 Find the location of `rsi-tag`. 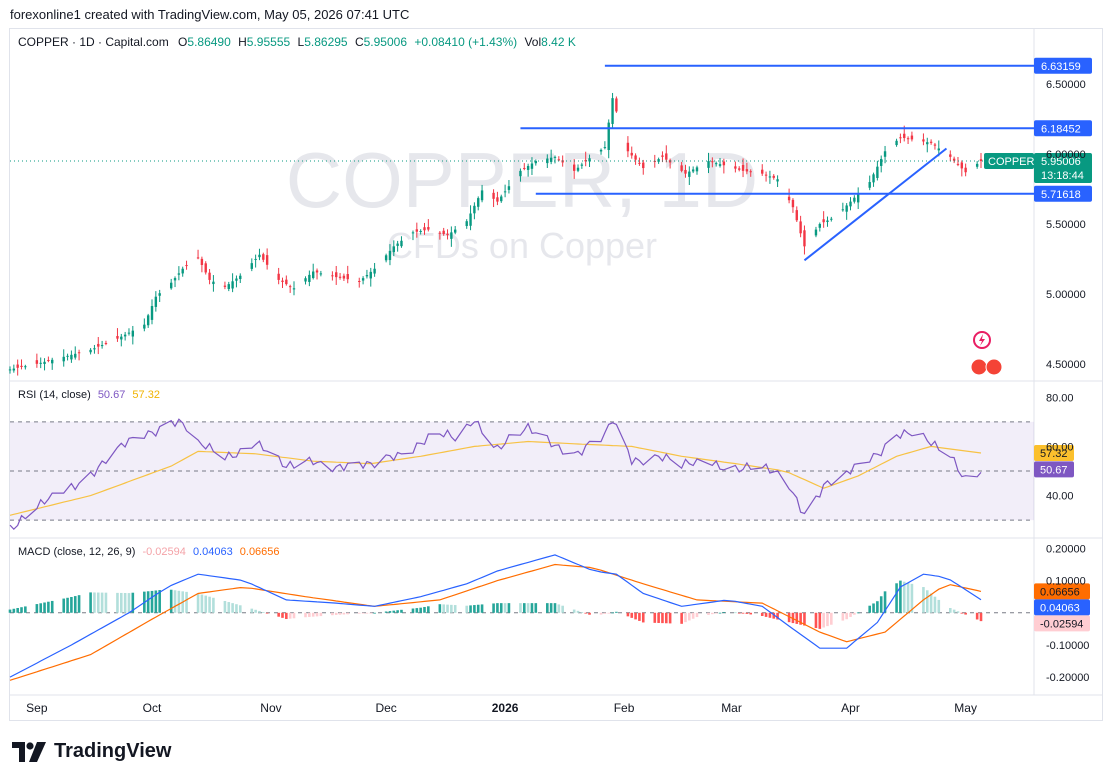

rsi-tag is located at coordinates (1054, 469).